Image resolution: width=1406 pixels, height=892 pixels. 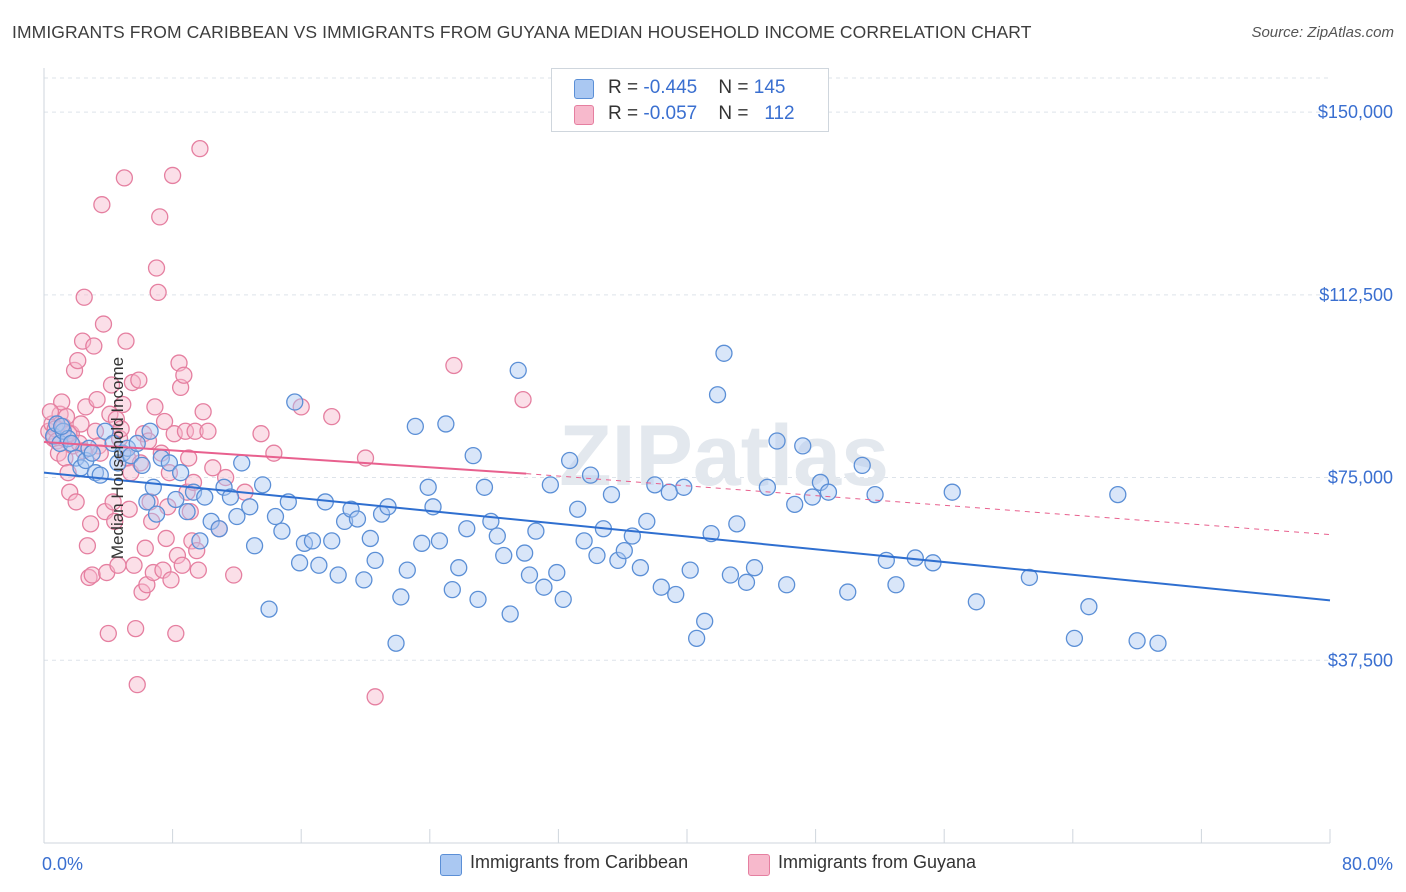 I want to click on guyana-swatch, so click(x=584, y=115).